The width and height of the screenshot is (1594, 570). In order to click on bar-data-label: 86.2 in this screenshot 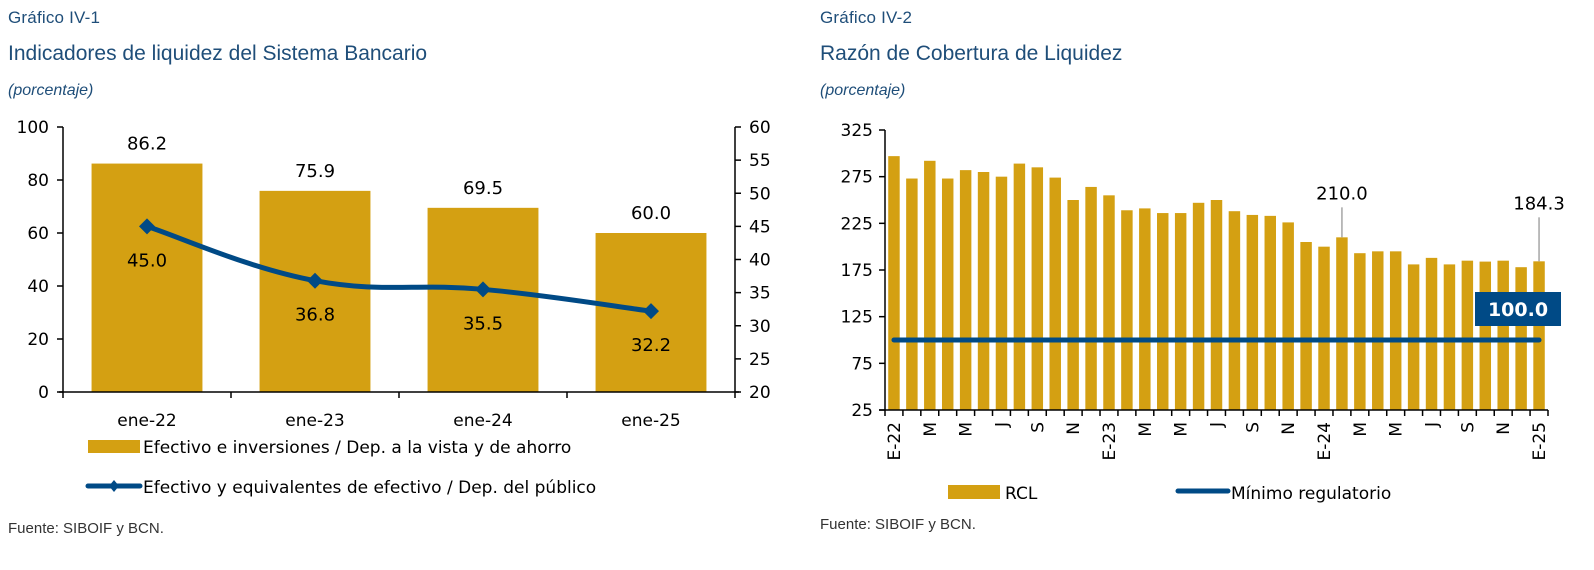, I will do `click(147, 144)`.